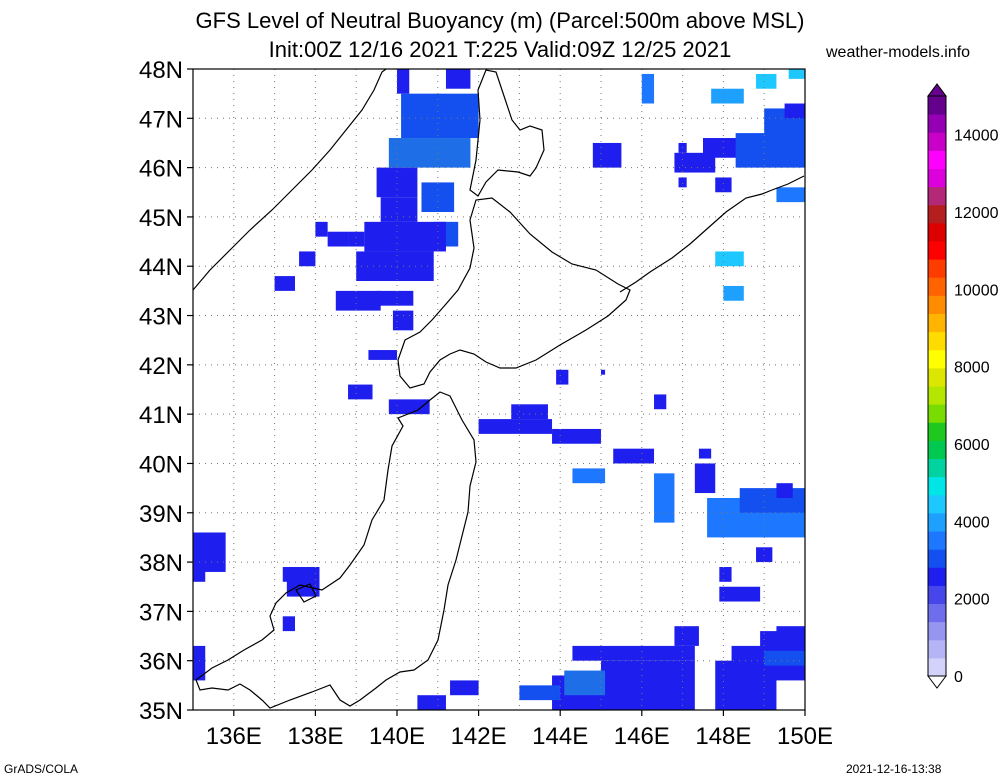  Describe the element at coordinates (234, 736) in the screenshot. I see `lon-label: 136E` at that location.